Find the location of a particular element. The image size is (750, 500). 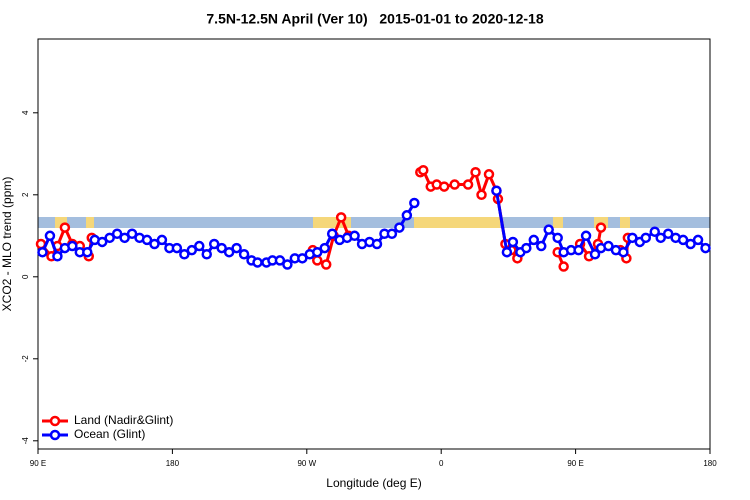

y-tick-label: 4 is located at coordinates (25, 112).